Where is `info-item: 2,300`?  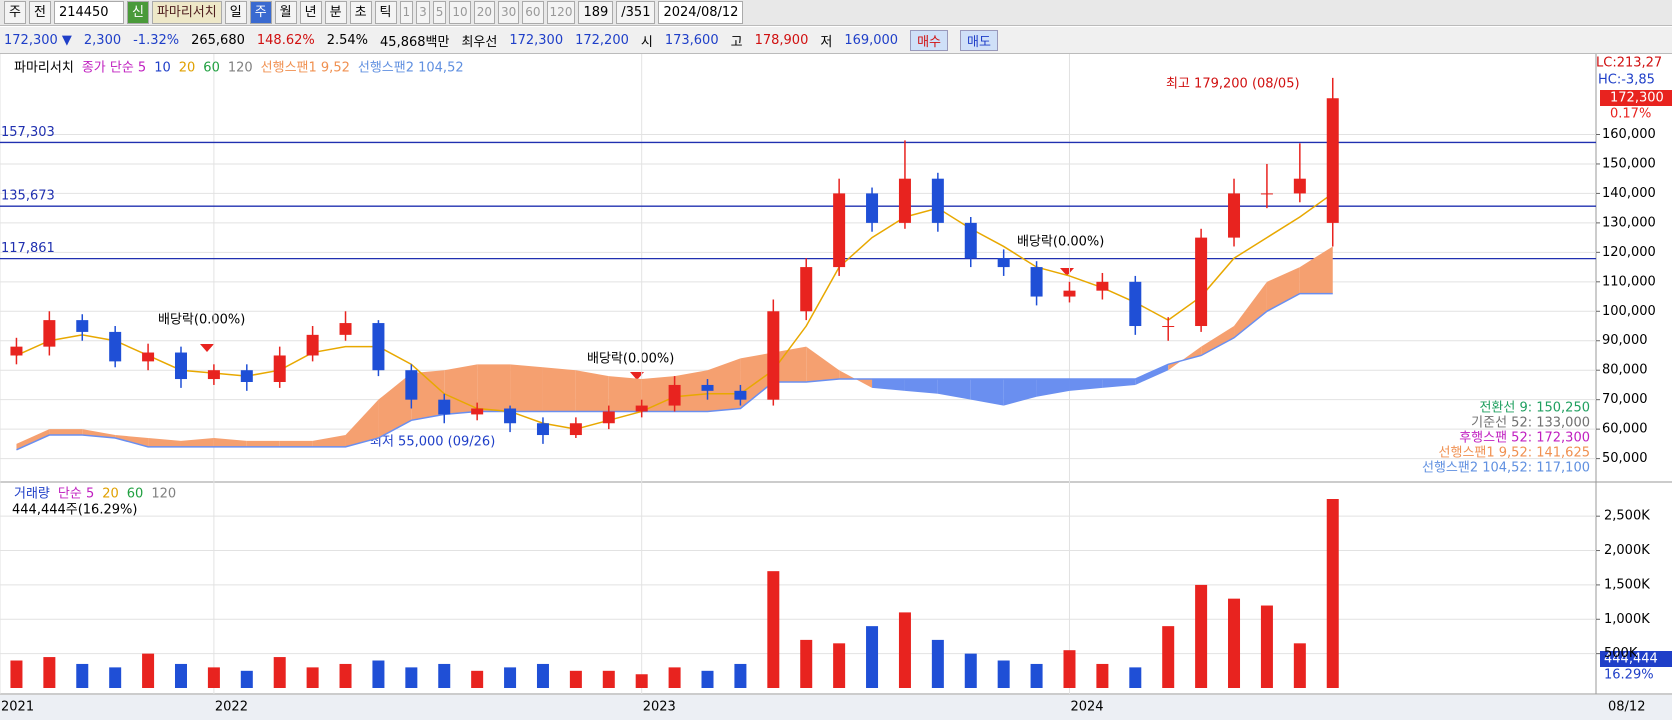 info-item: 2,300 is located at coordinates (102, 40).